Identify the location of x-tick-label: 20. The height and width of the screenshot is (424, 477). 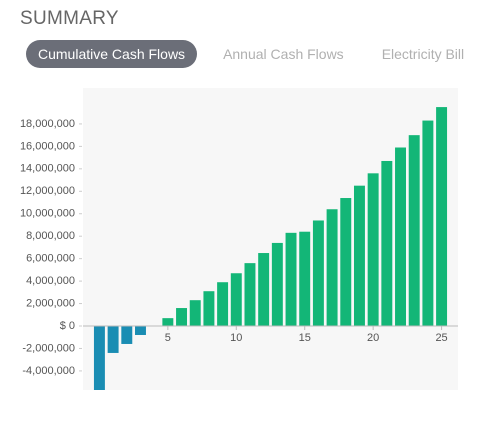
(373, 338).